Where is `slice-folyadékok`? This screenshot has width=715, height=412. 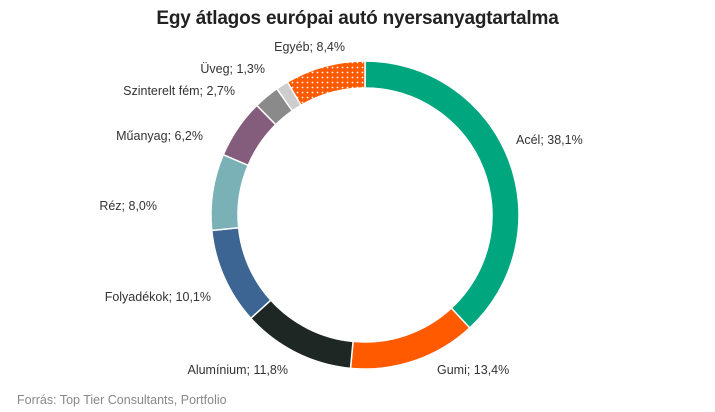 slice-folyadékok is located at coordinates (241, 273).